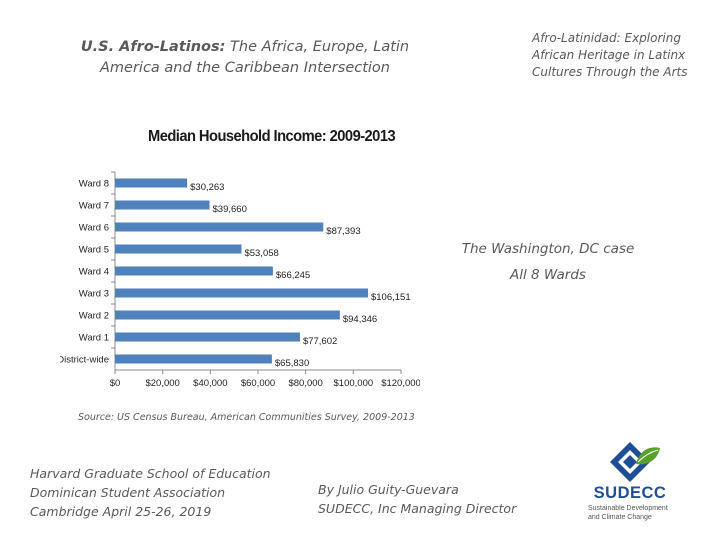 This screenshot has width=720, height=540. What do you see at coordinates (207, 187) in the screenshot?
I see `data-label: $30,263` at bounding box center [207, 187].